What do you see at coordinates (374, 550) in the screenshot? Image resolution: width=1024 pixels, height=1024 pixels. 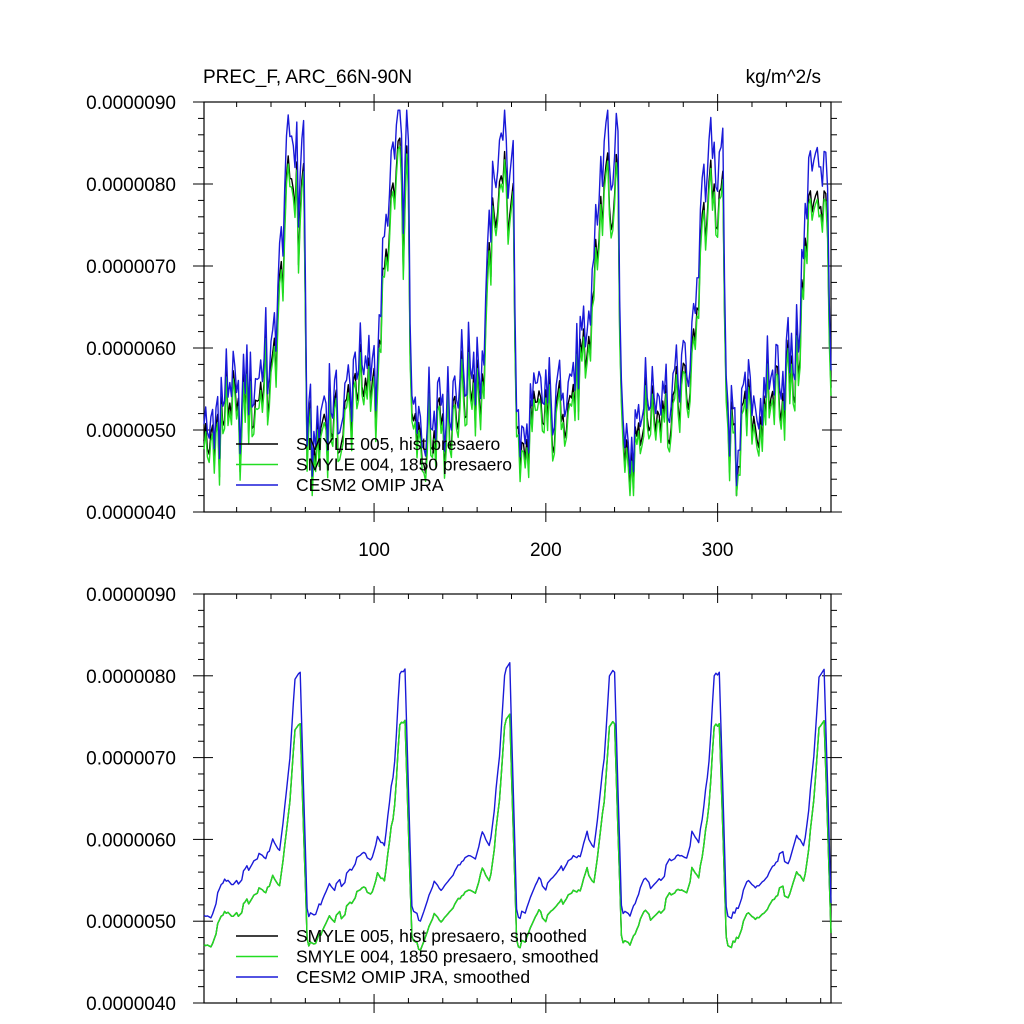 I see `x-tick-label: 100` at bounding box center [374, 550].